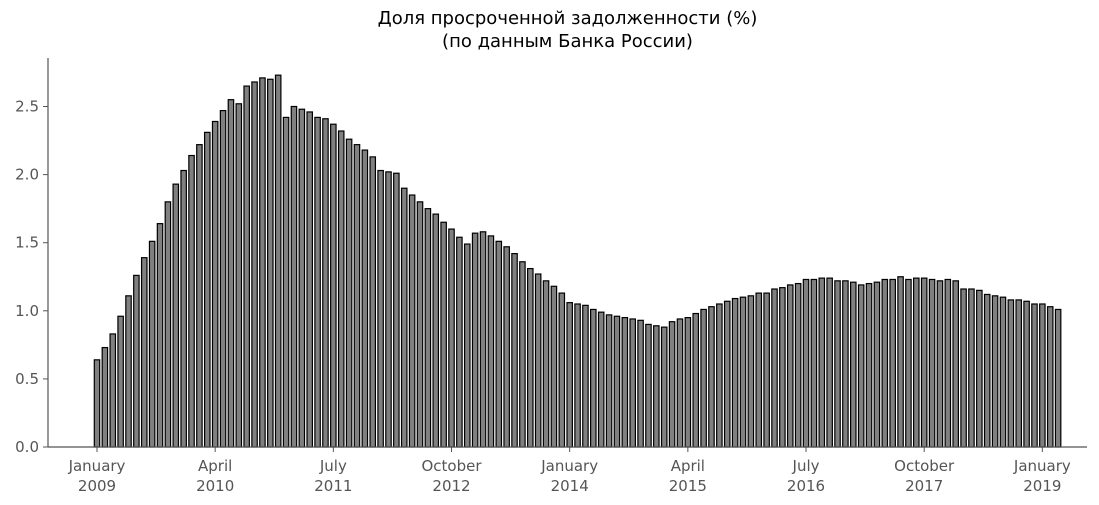  I want to click on x-tick-label-year: 2011, so click(333, 486).